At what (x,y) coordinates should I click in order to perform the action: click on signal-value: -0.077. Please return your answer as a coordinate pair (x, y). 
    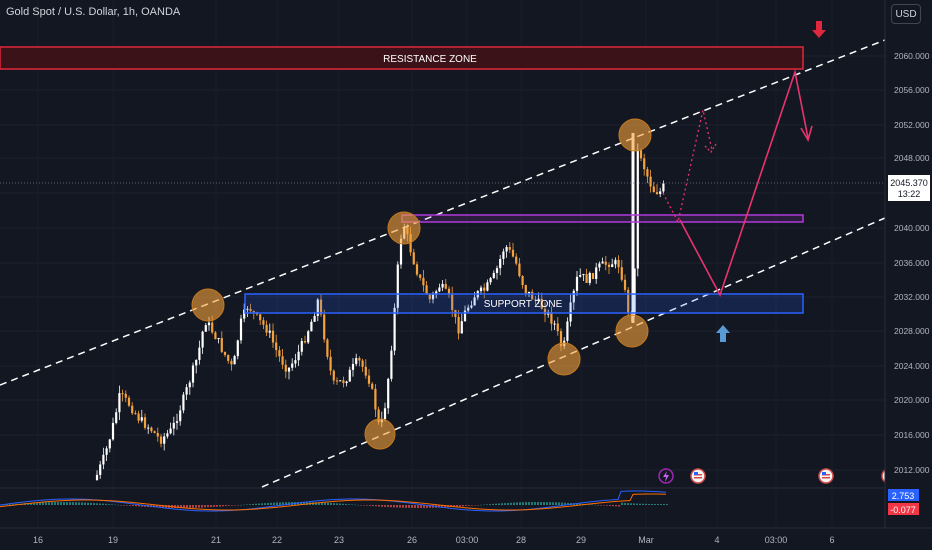
    Looking at the image, I should click on (903, 510).